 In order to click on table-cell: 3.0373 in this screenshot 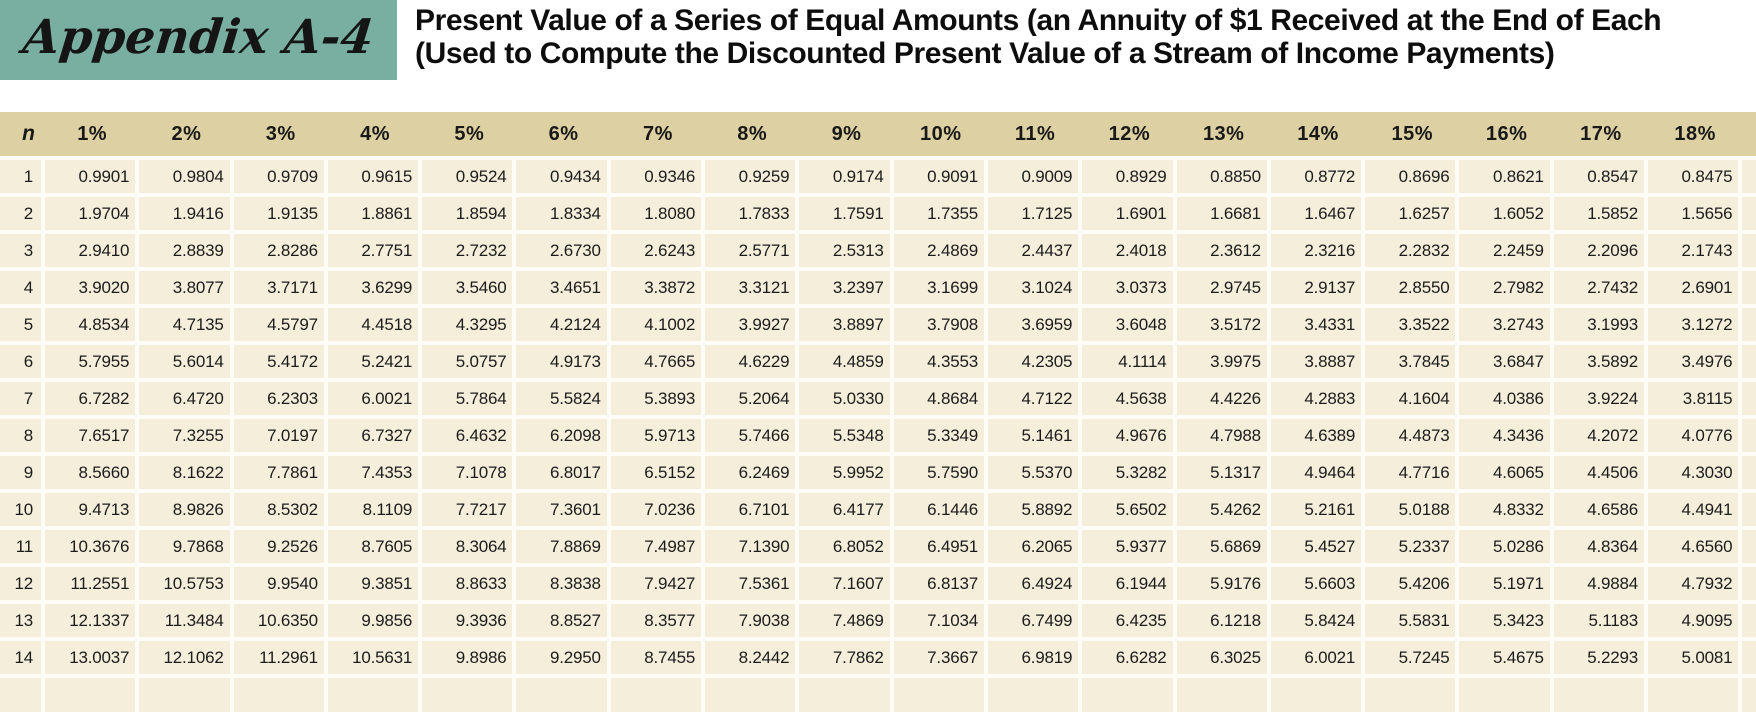, I will do `click(1127, 287)`.